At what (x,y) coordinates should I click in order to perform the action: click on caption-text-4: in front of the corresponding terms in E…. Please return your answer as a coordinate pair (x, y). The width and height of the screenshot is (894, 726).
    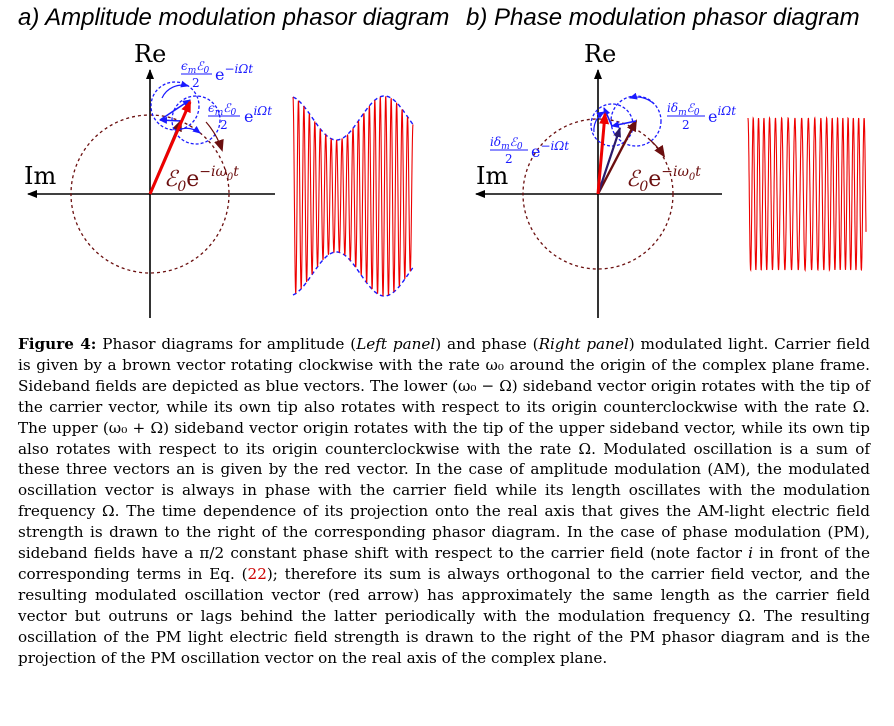
    Looking at the image, I should click on (444, 563).